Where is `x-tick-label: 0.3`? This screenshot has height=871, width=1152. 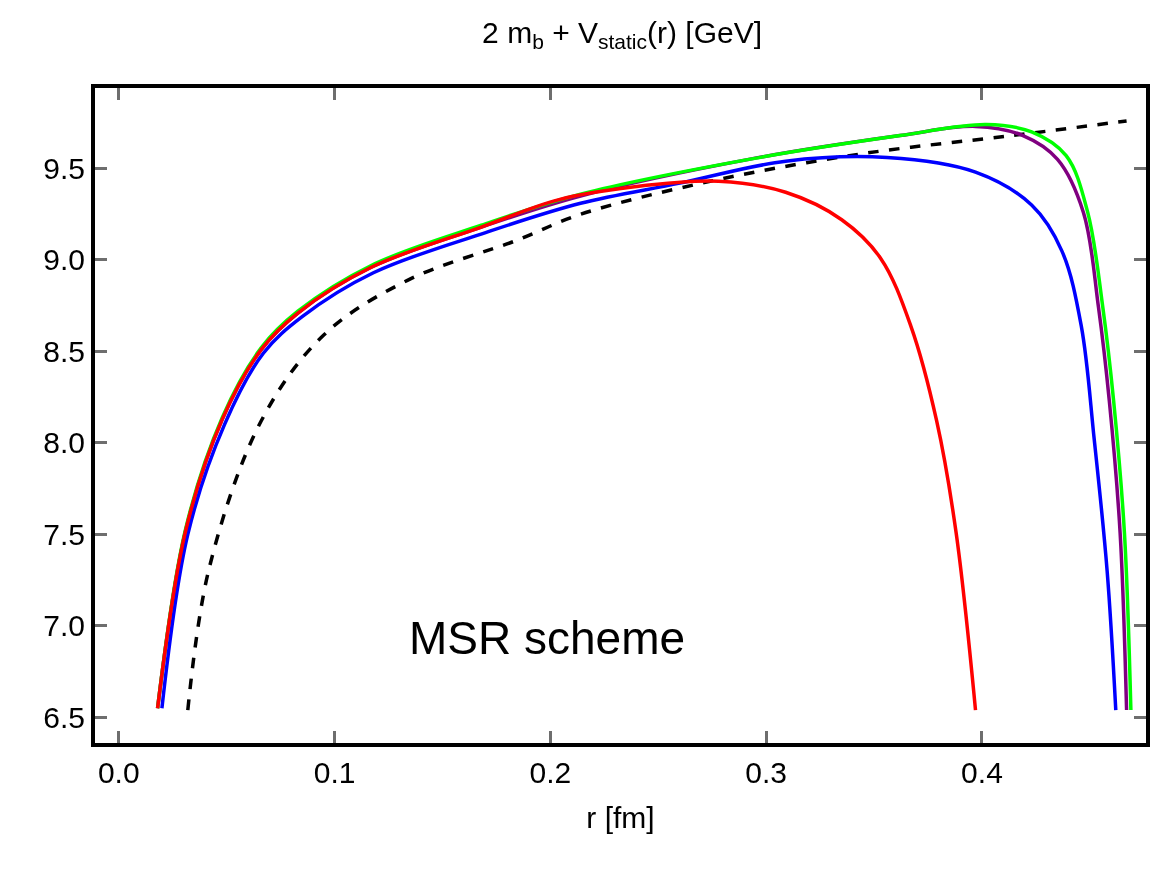 x-tick-label: 0.3 is located at coordinates (766, 772).